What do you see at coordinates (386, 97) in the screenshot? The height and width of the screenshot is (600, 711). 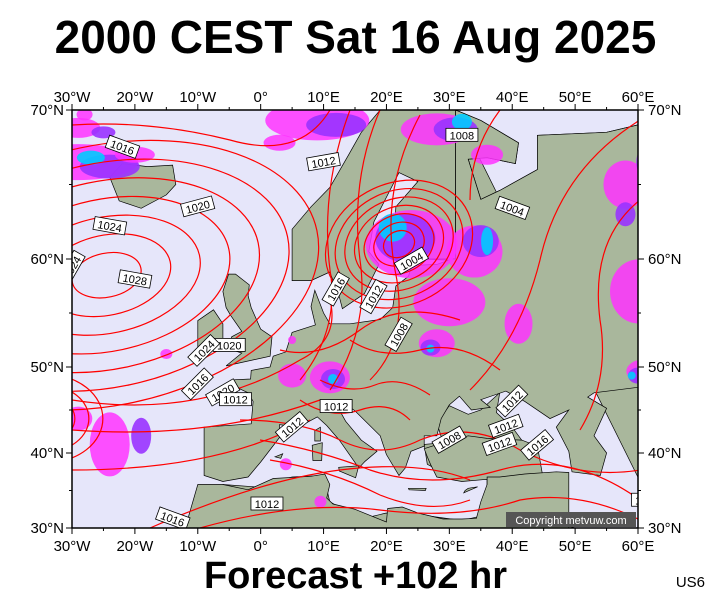 I see `lon-label-top: 20°E` at bounding box center [386, 97].